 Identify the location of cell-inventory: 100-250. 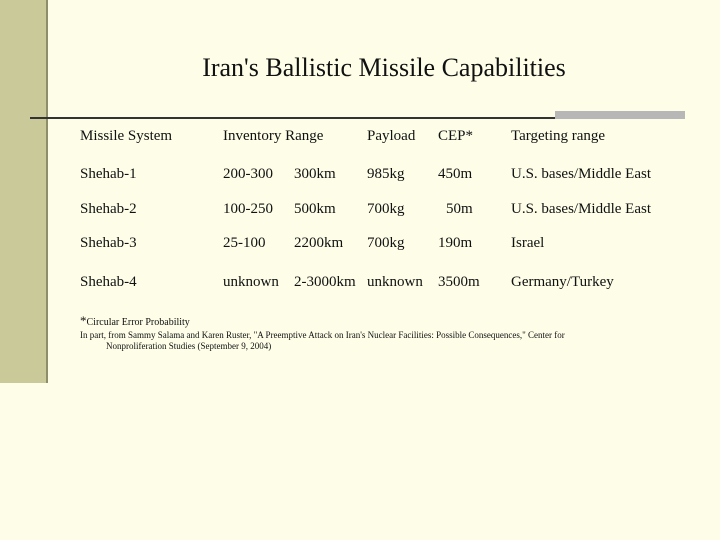
(248, 209).